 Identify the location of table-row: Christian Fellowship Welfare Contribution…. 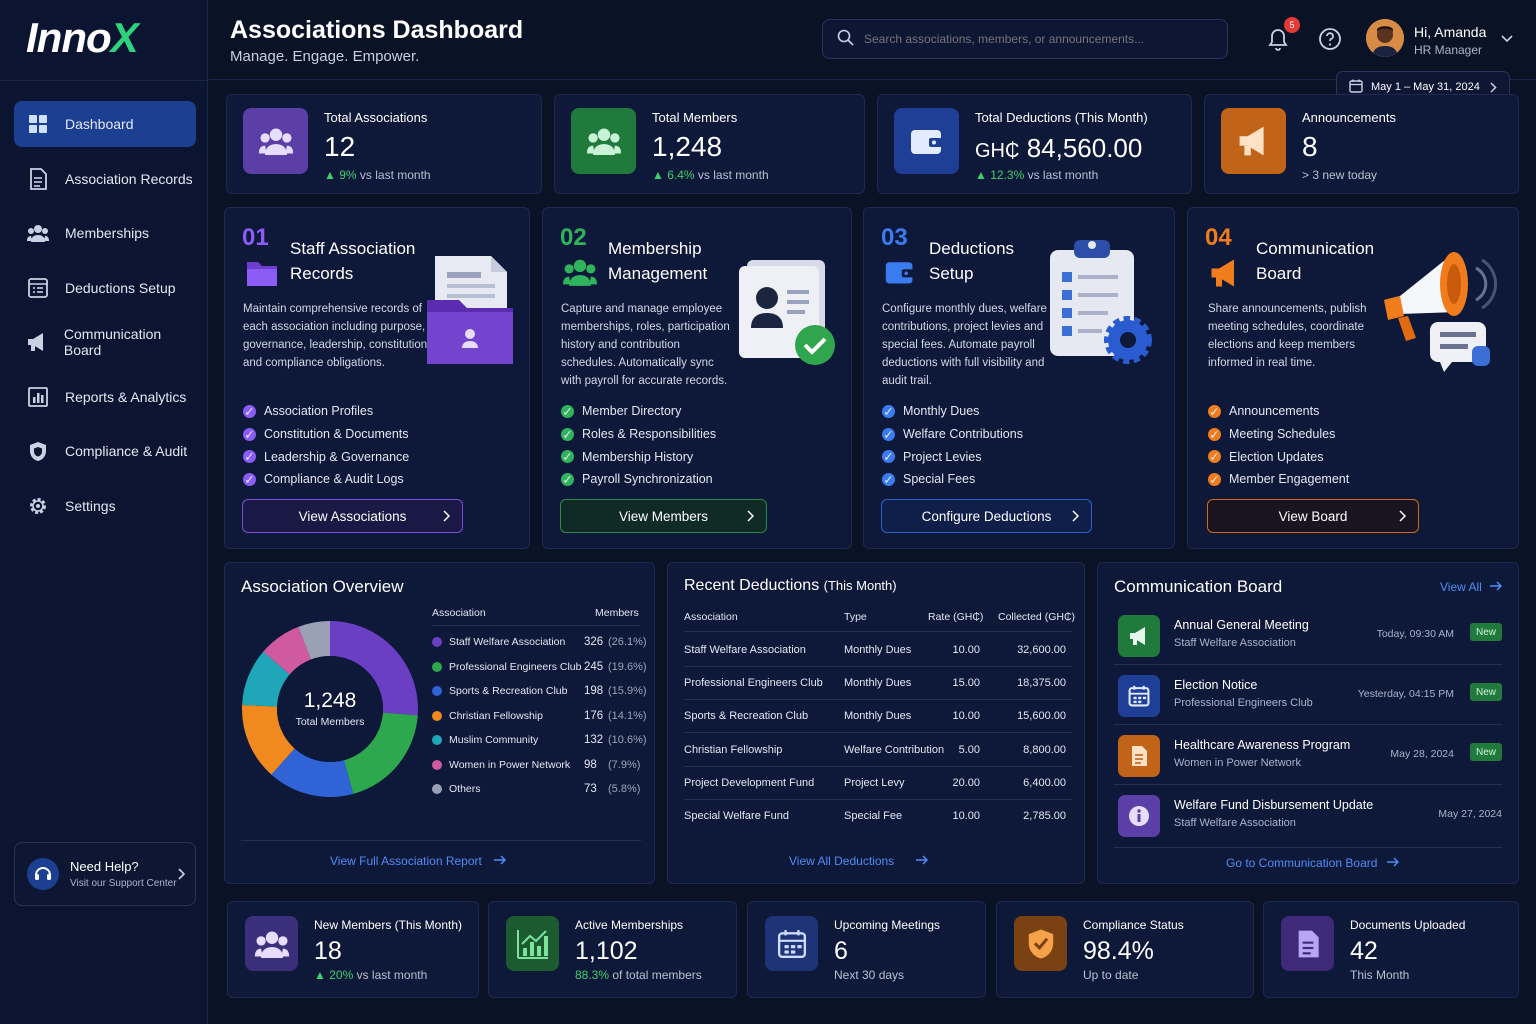
(878, 750).